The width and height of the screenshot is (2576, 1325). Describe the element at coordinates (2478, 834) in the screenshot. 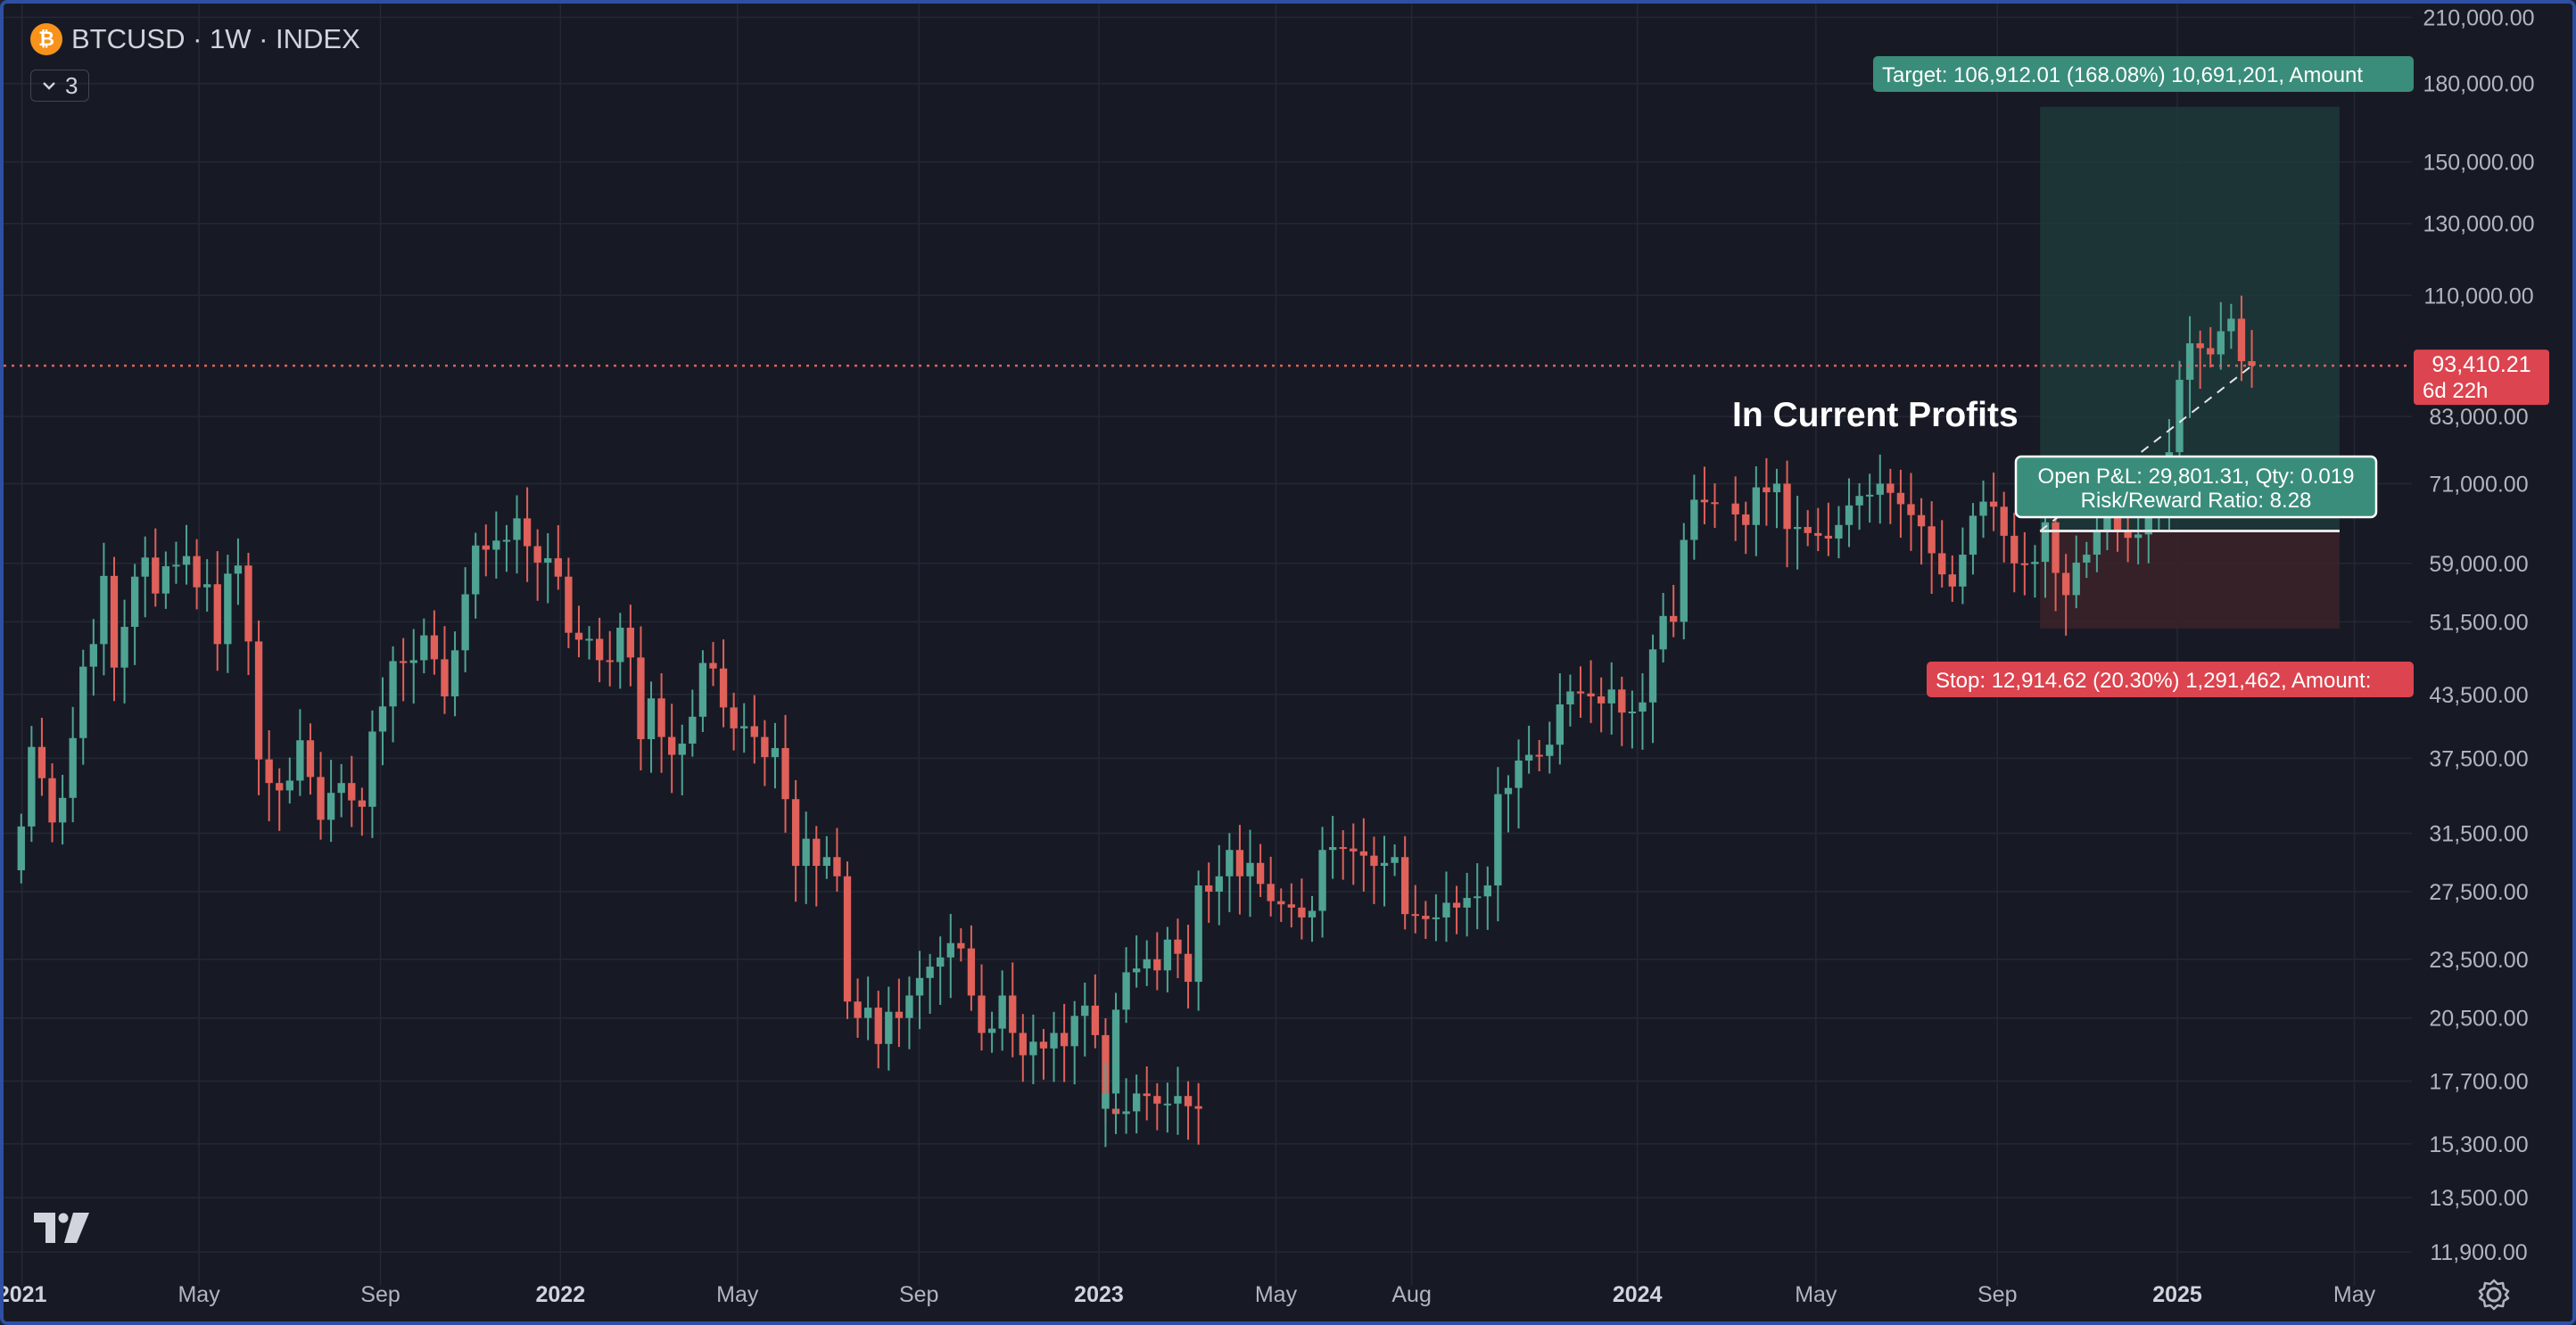

I see `y-tick-label: 31,500.00` at that location.